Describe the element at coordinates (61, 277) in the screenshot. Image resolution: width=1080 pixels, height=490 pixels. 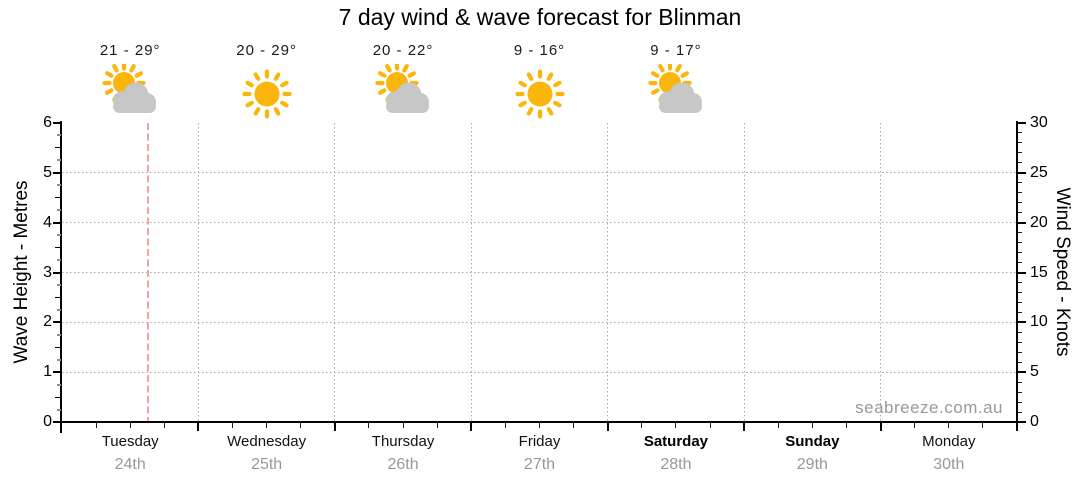
I see `y-axis-left` at that location.